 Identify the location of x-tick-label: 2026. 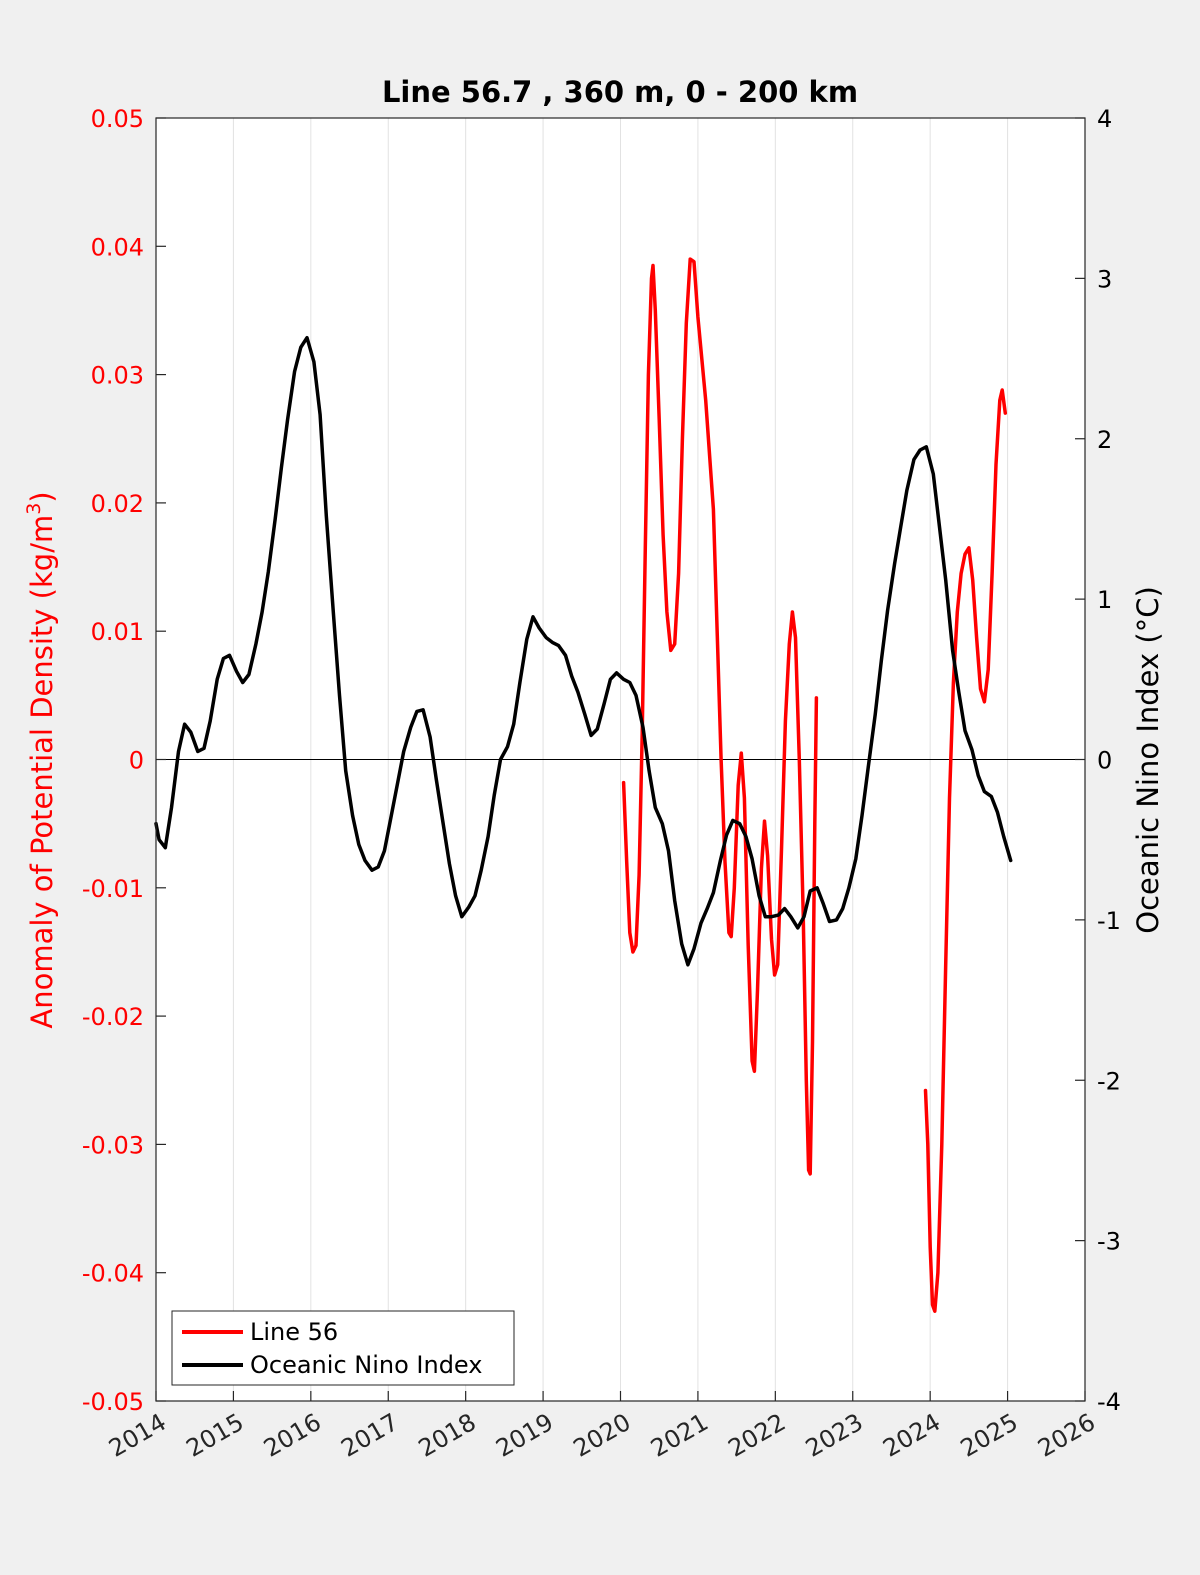
(1066, 1435).